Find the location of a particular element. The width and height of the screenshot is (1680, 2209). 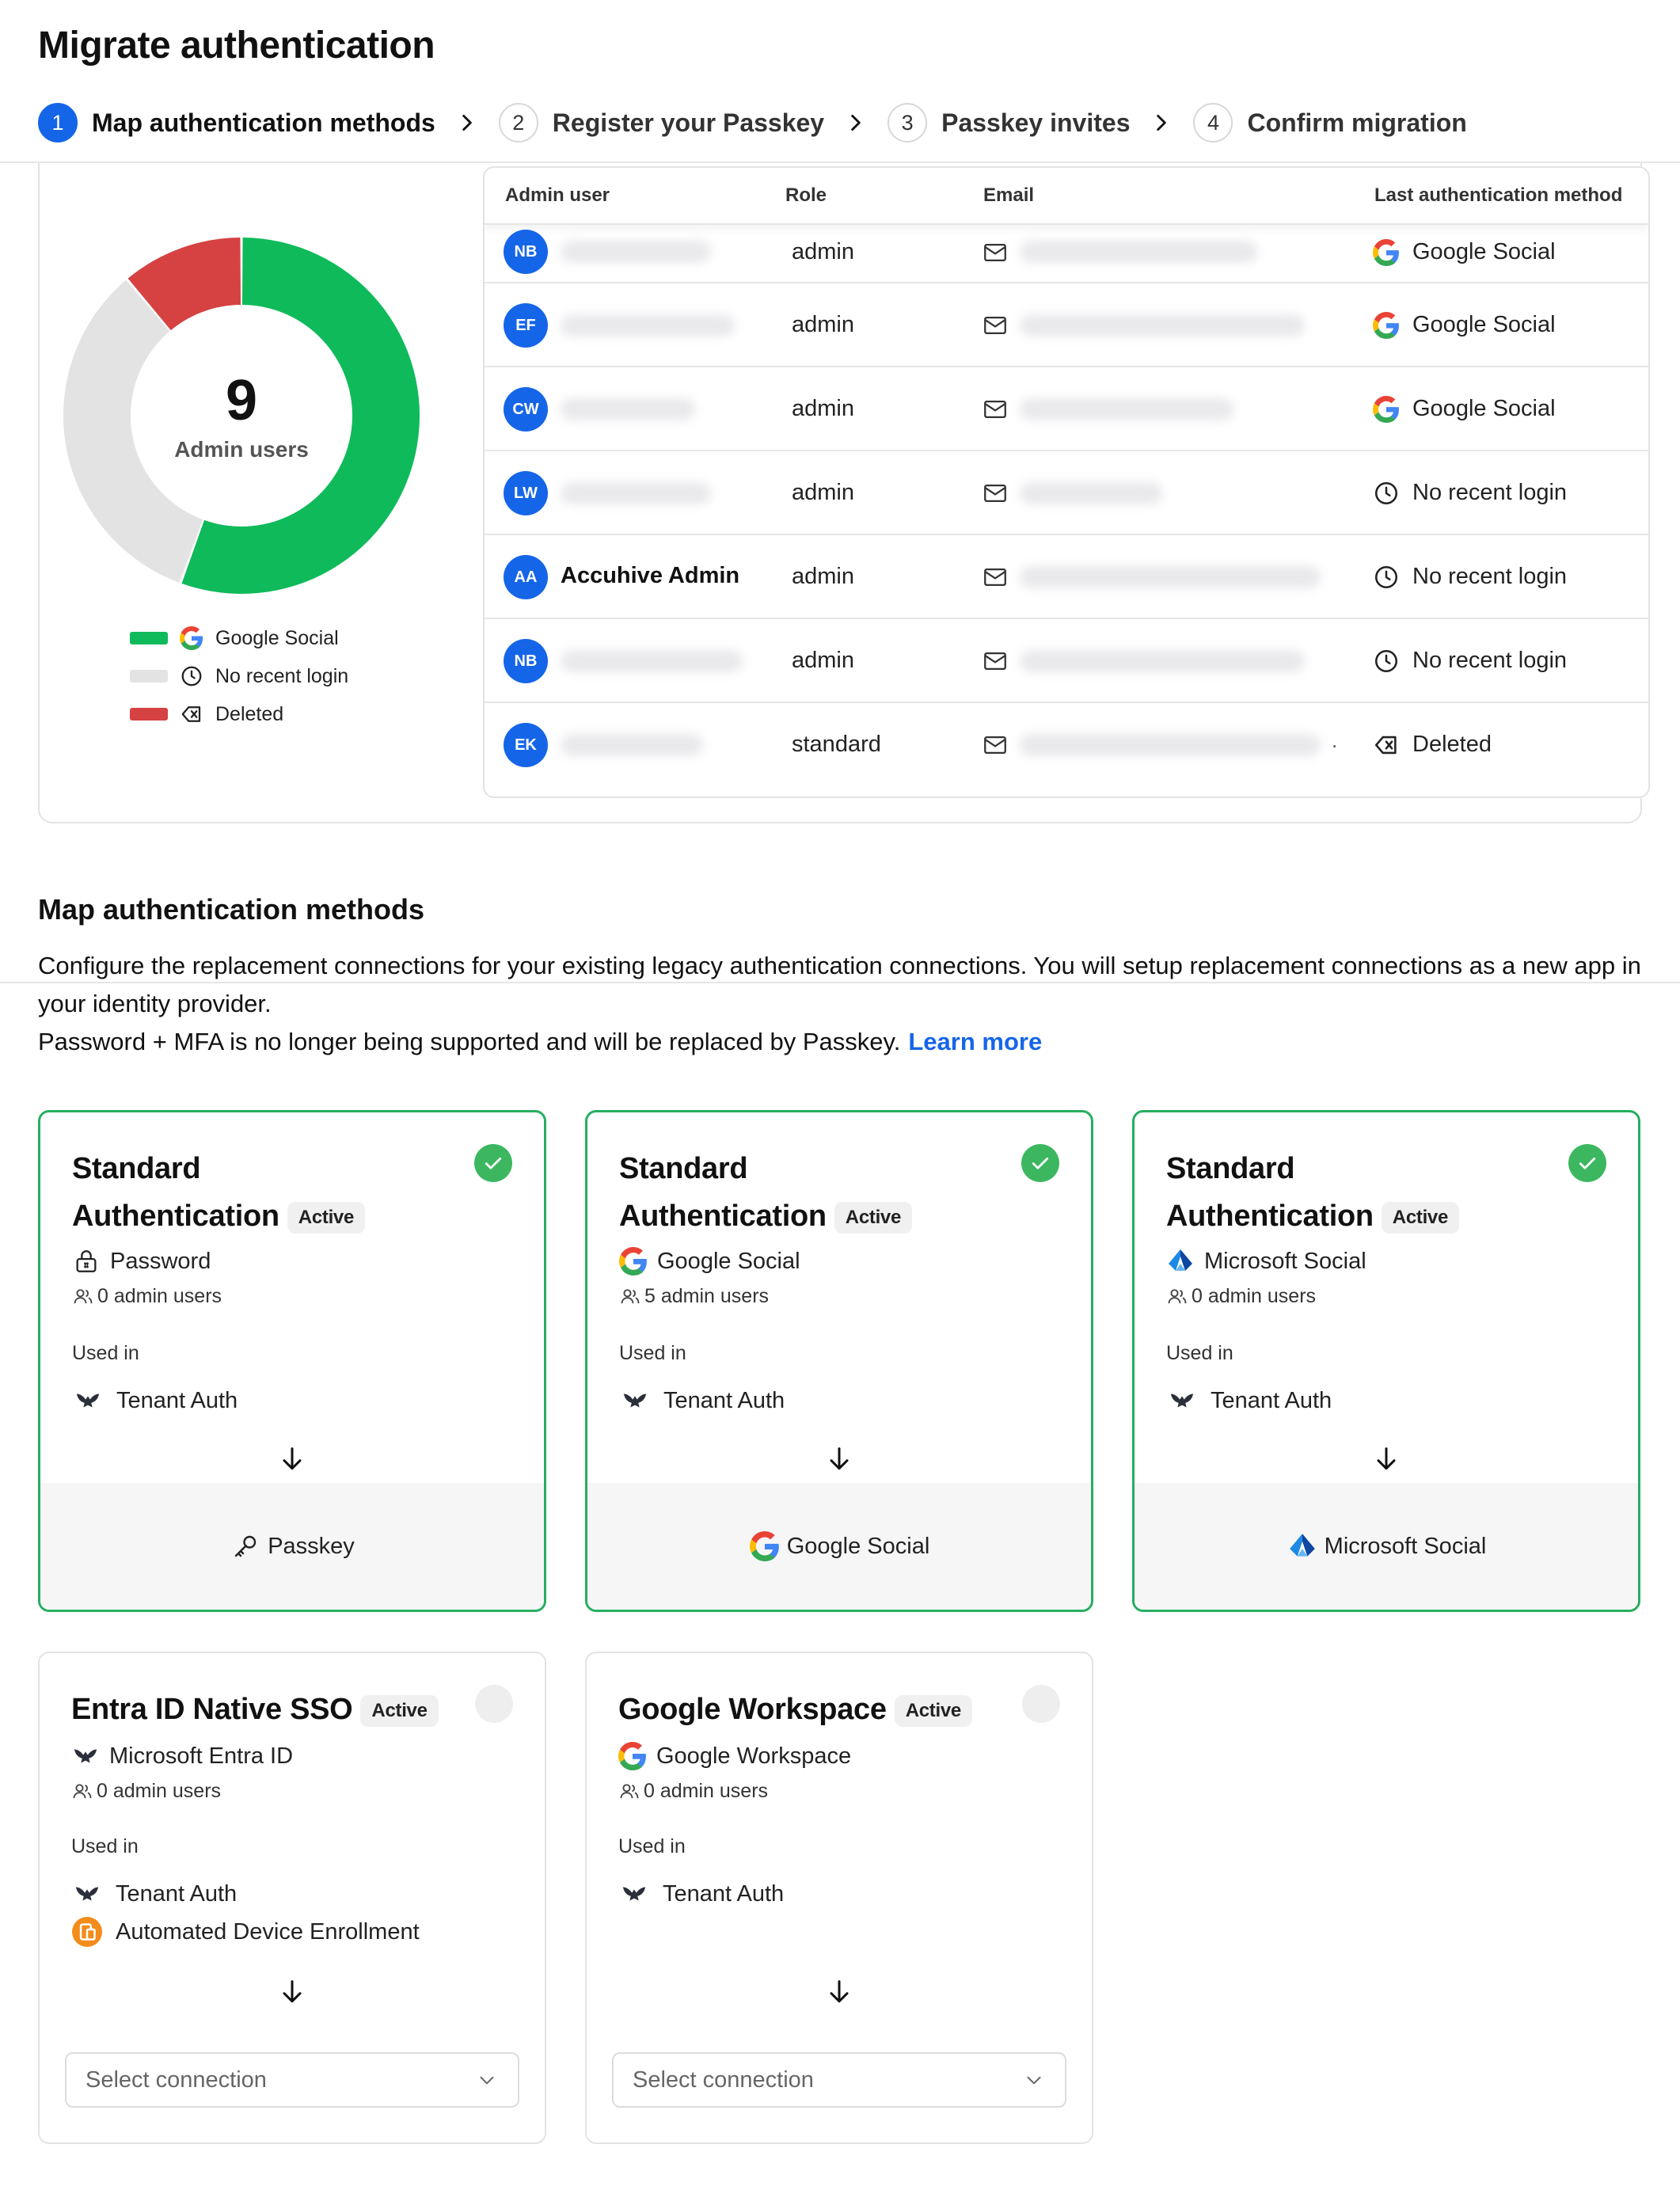

card-title-line2: Authentication Active is located at coordinates (766, 1217).